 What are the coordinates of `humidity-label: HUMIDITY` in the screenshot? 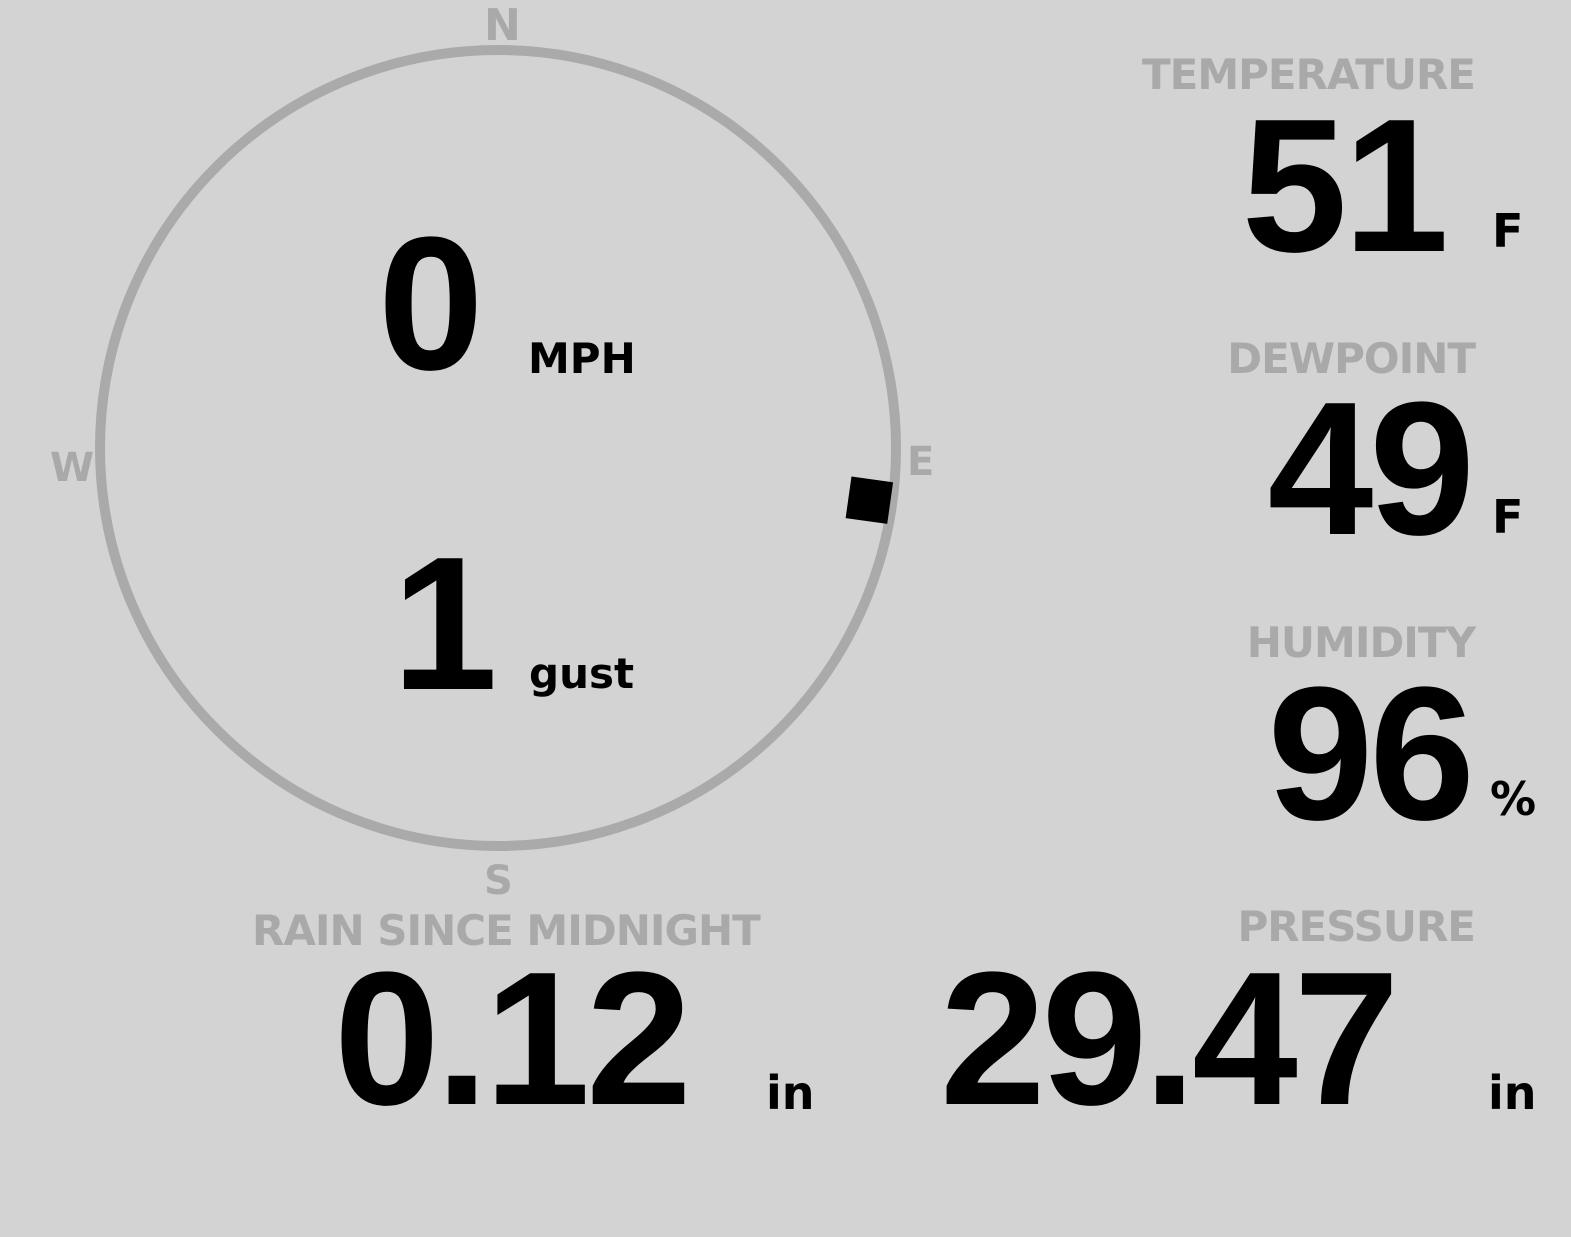 It's located at (1361, 642).